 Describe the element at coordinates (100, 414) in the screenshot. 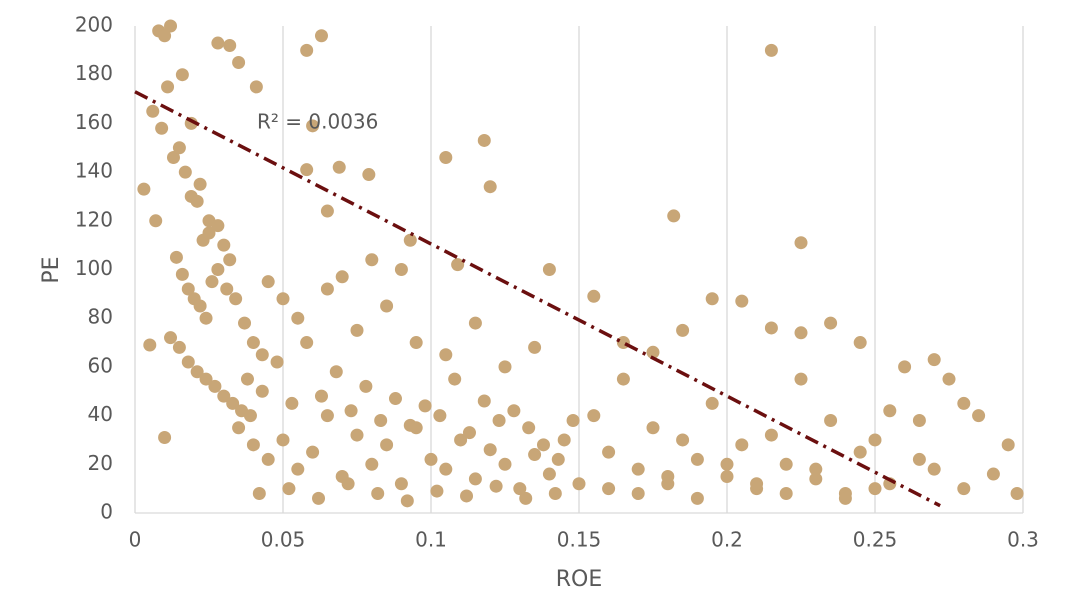

I see `y-tick-label: 40` at that location.